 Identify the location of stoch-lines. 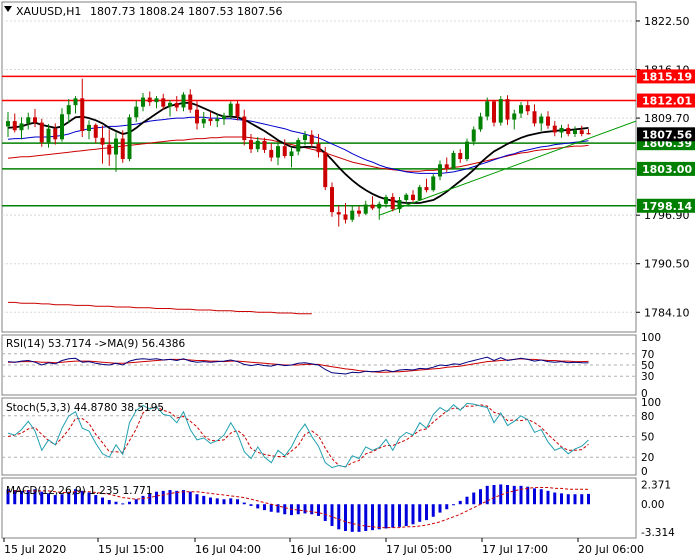
(298, 435).